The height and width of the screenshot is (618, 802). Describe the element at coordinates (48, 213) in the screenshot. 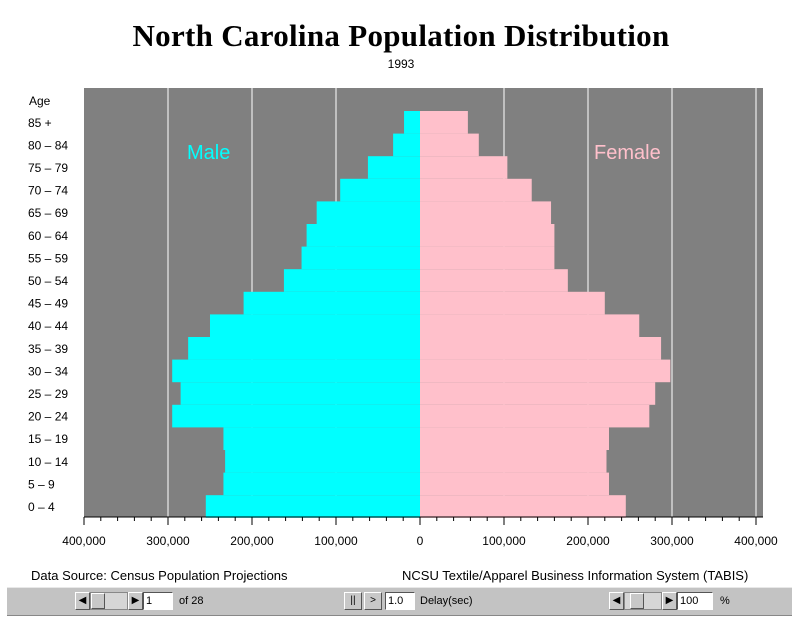

I see `age-tick-label: 65 – 69` at that location.